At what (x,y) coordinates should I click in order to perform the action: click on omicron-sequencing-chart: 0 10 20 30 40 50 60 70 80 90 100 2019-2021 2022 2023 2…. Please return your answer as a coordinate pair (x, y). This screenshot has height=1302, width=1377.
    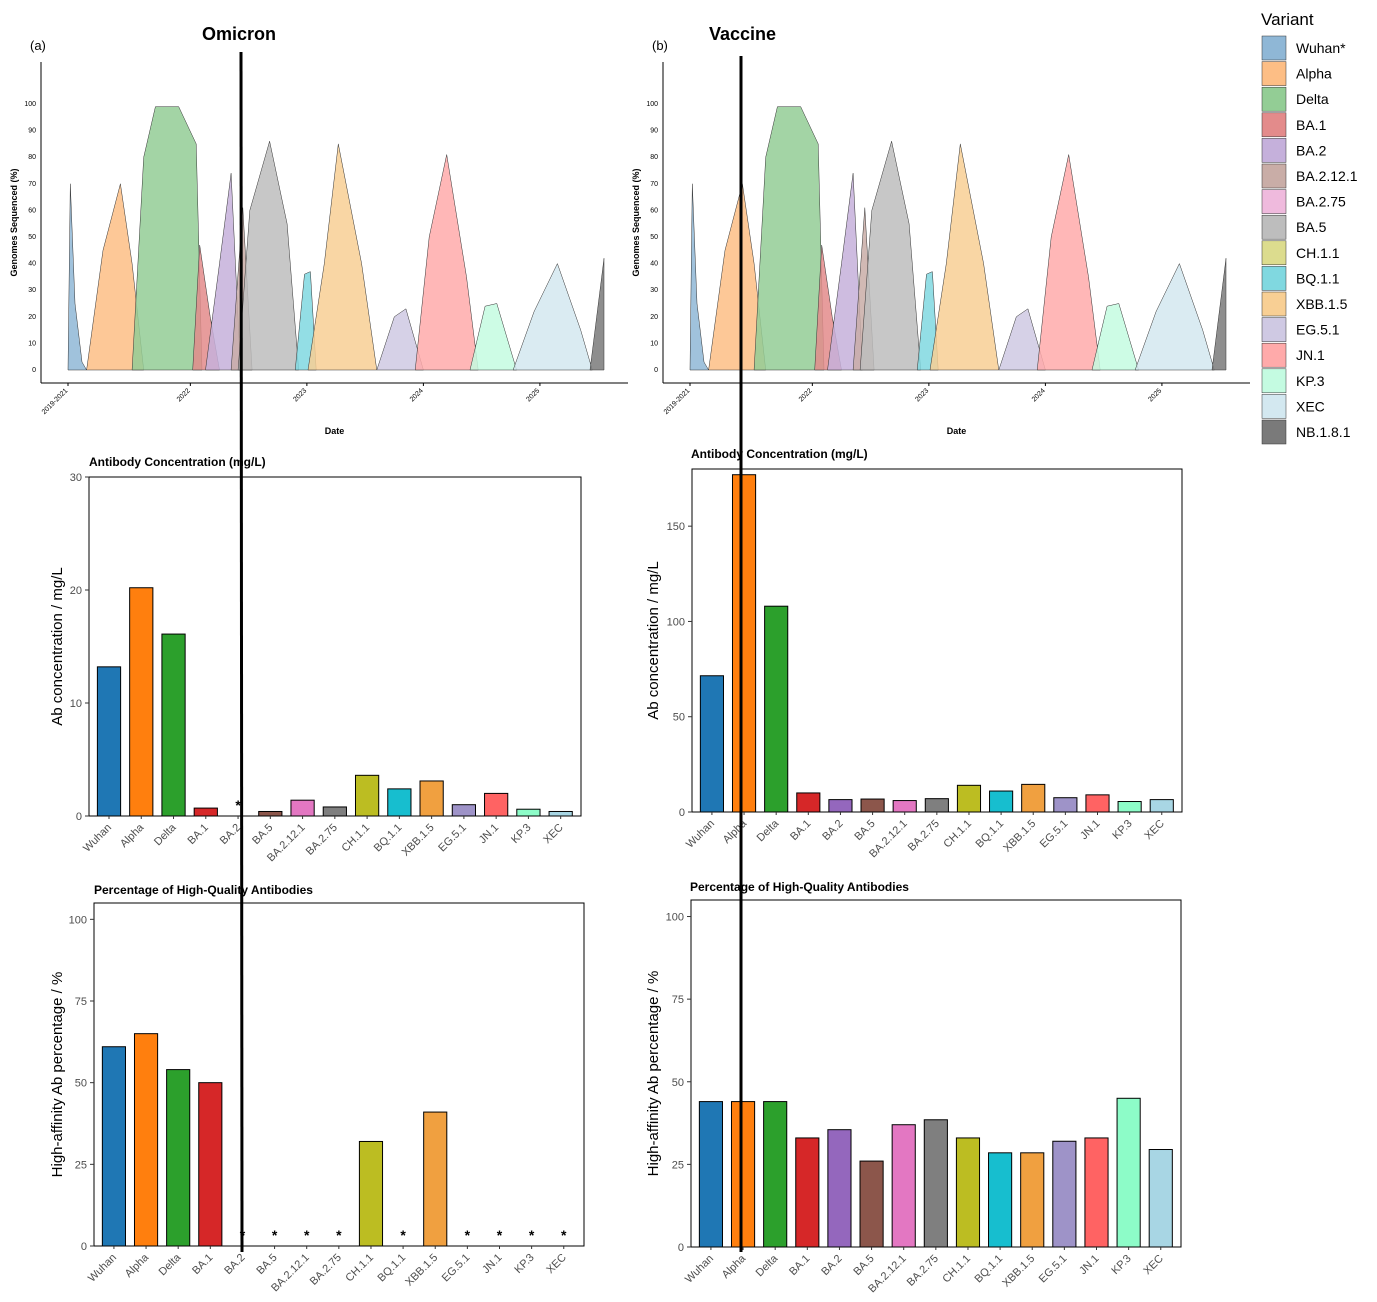
    Looking at the image, I should click on (318, 249).